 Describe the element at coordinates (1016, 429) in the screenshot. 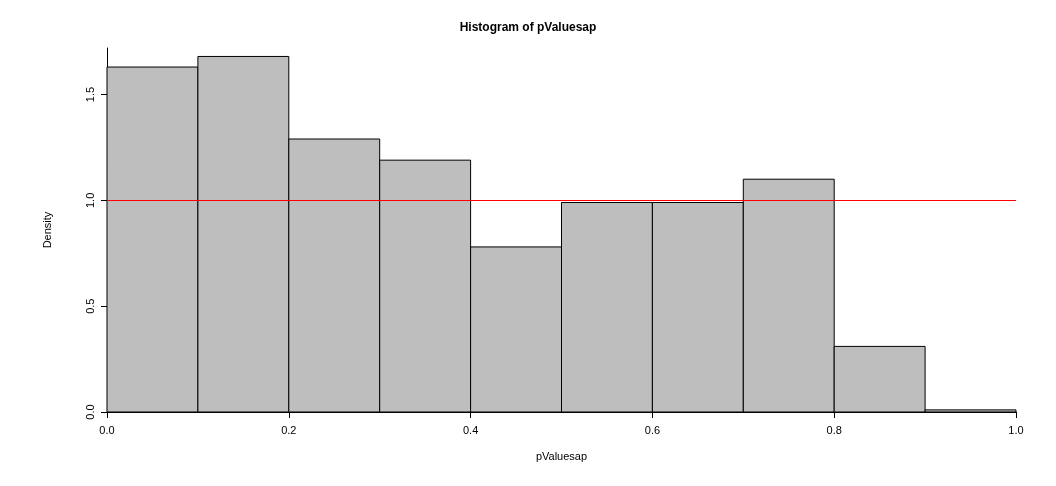

I see `x-tick-label: 1.0` at that location.